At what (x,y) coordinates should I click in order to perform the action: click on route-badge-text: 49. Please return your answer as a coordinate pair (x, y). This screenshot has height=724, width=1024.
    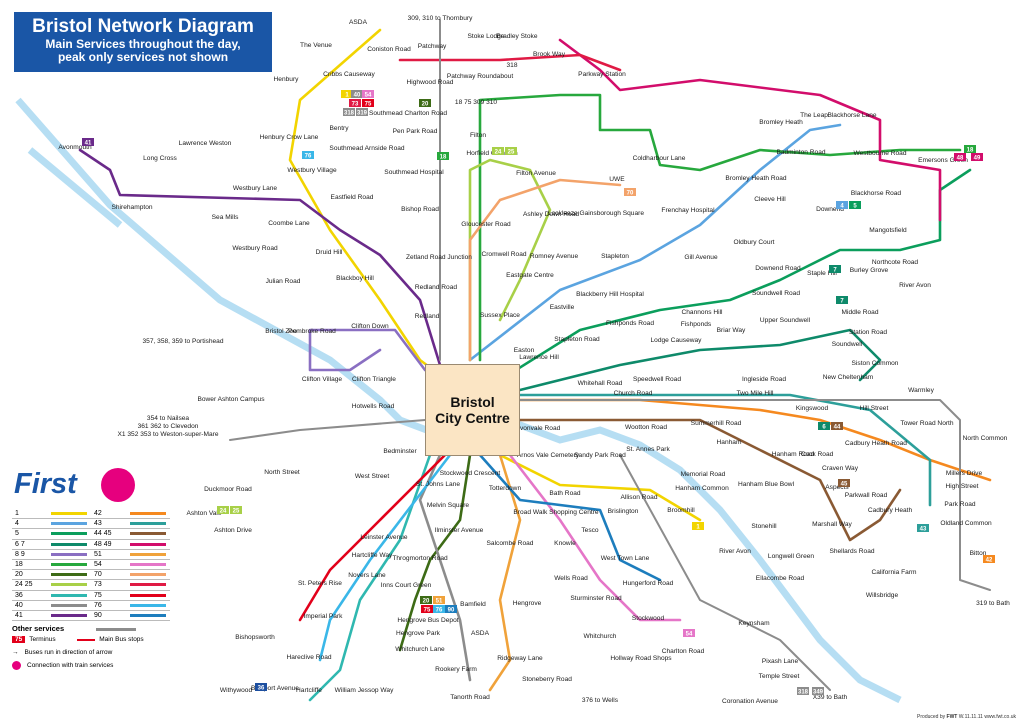
    Looking at the image, I should click on (977, 159).